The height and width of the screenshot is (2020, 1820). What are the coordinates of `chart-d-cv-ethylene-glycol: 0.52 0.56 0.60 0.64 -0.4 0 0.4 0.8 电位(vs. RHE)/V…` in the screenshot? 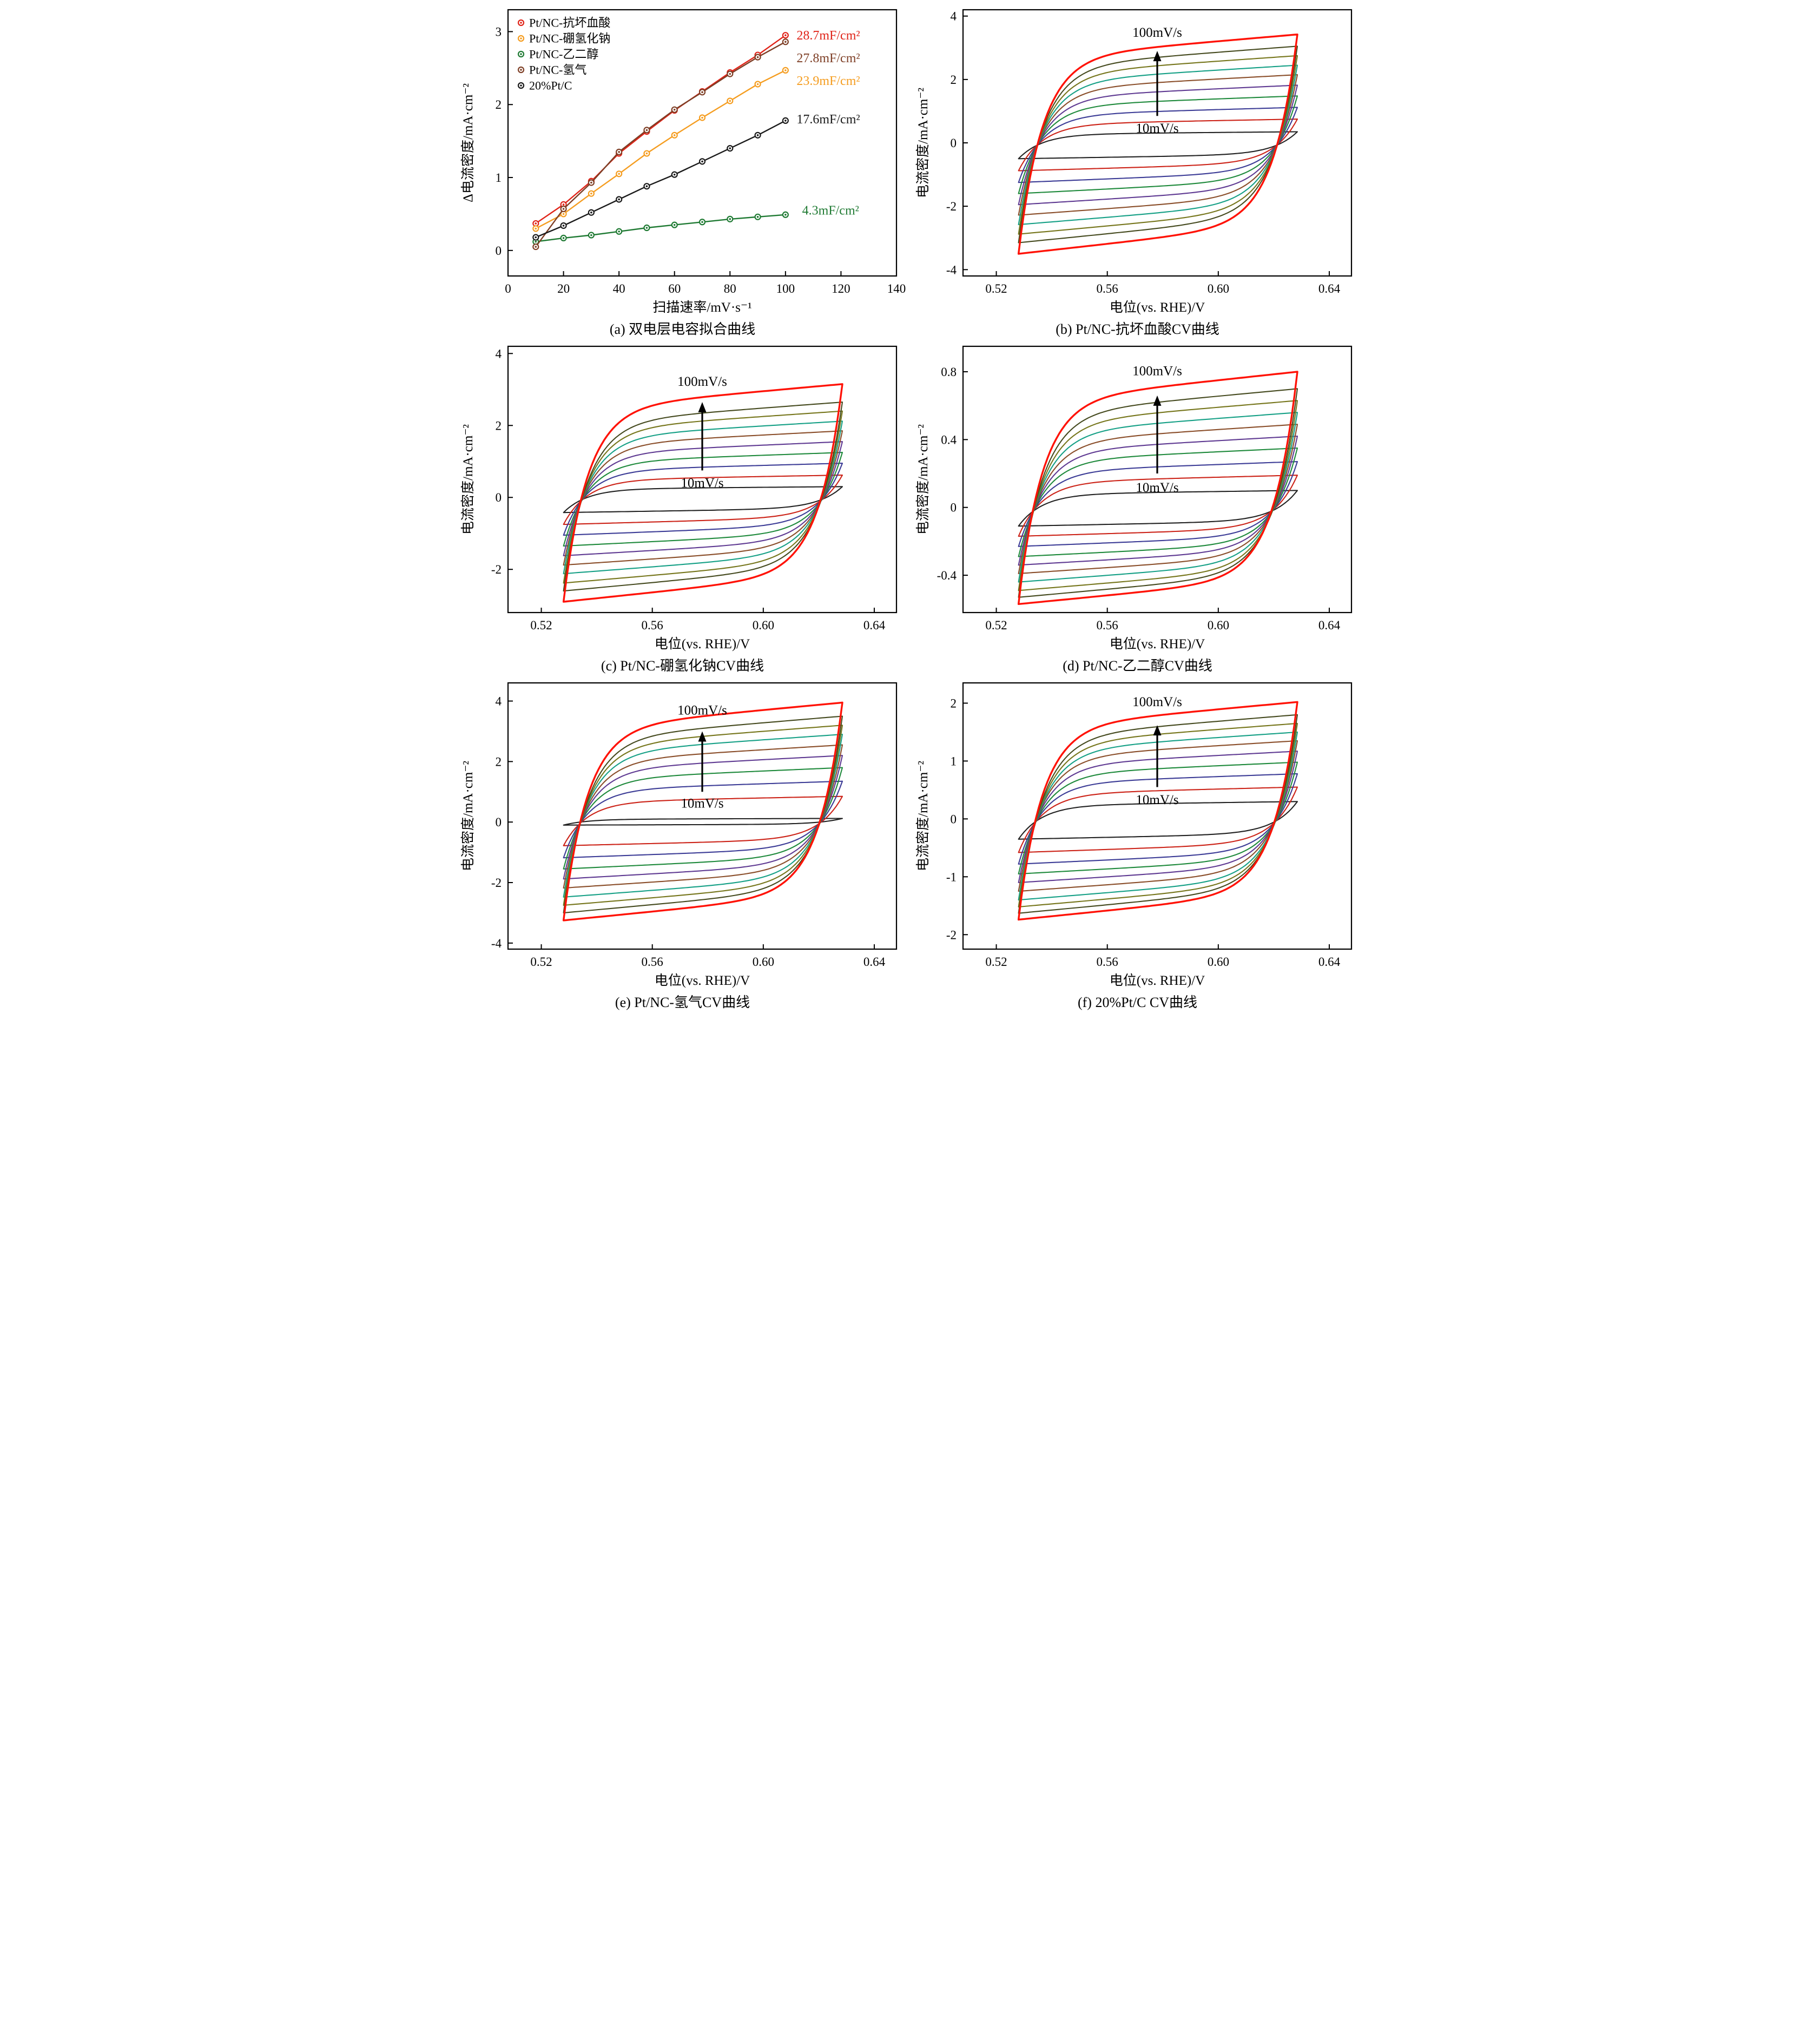 It's located at (1133, 499).